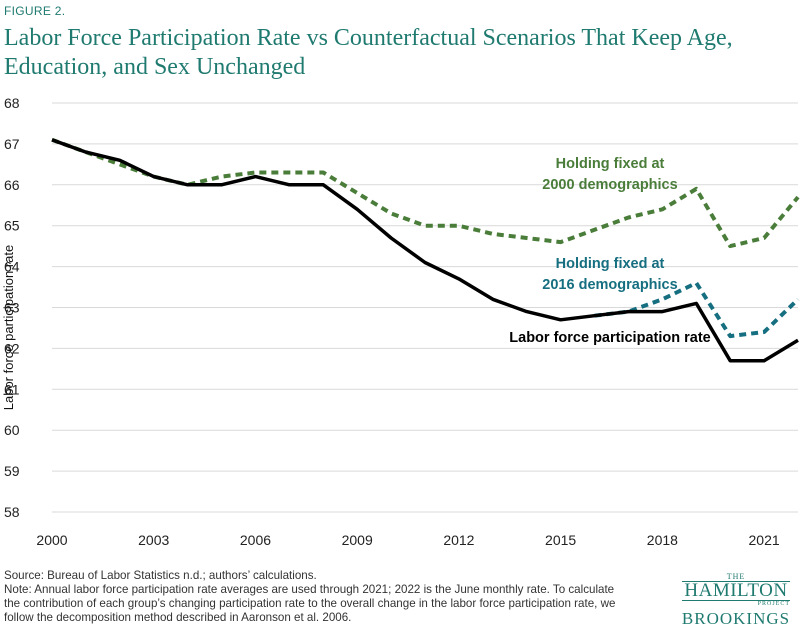 The width and height of the screenshot is (800, 640). Describe the element at coordinates (12, 471) in the screenshot. I see `y-tick-label: 59` at that location.